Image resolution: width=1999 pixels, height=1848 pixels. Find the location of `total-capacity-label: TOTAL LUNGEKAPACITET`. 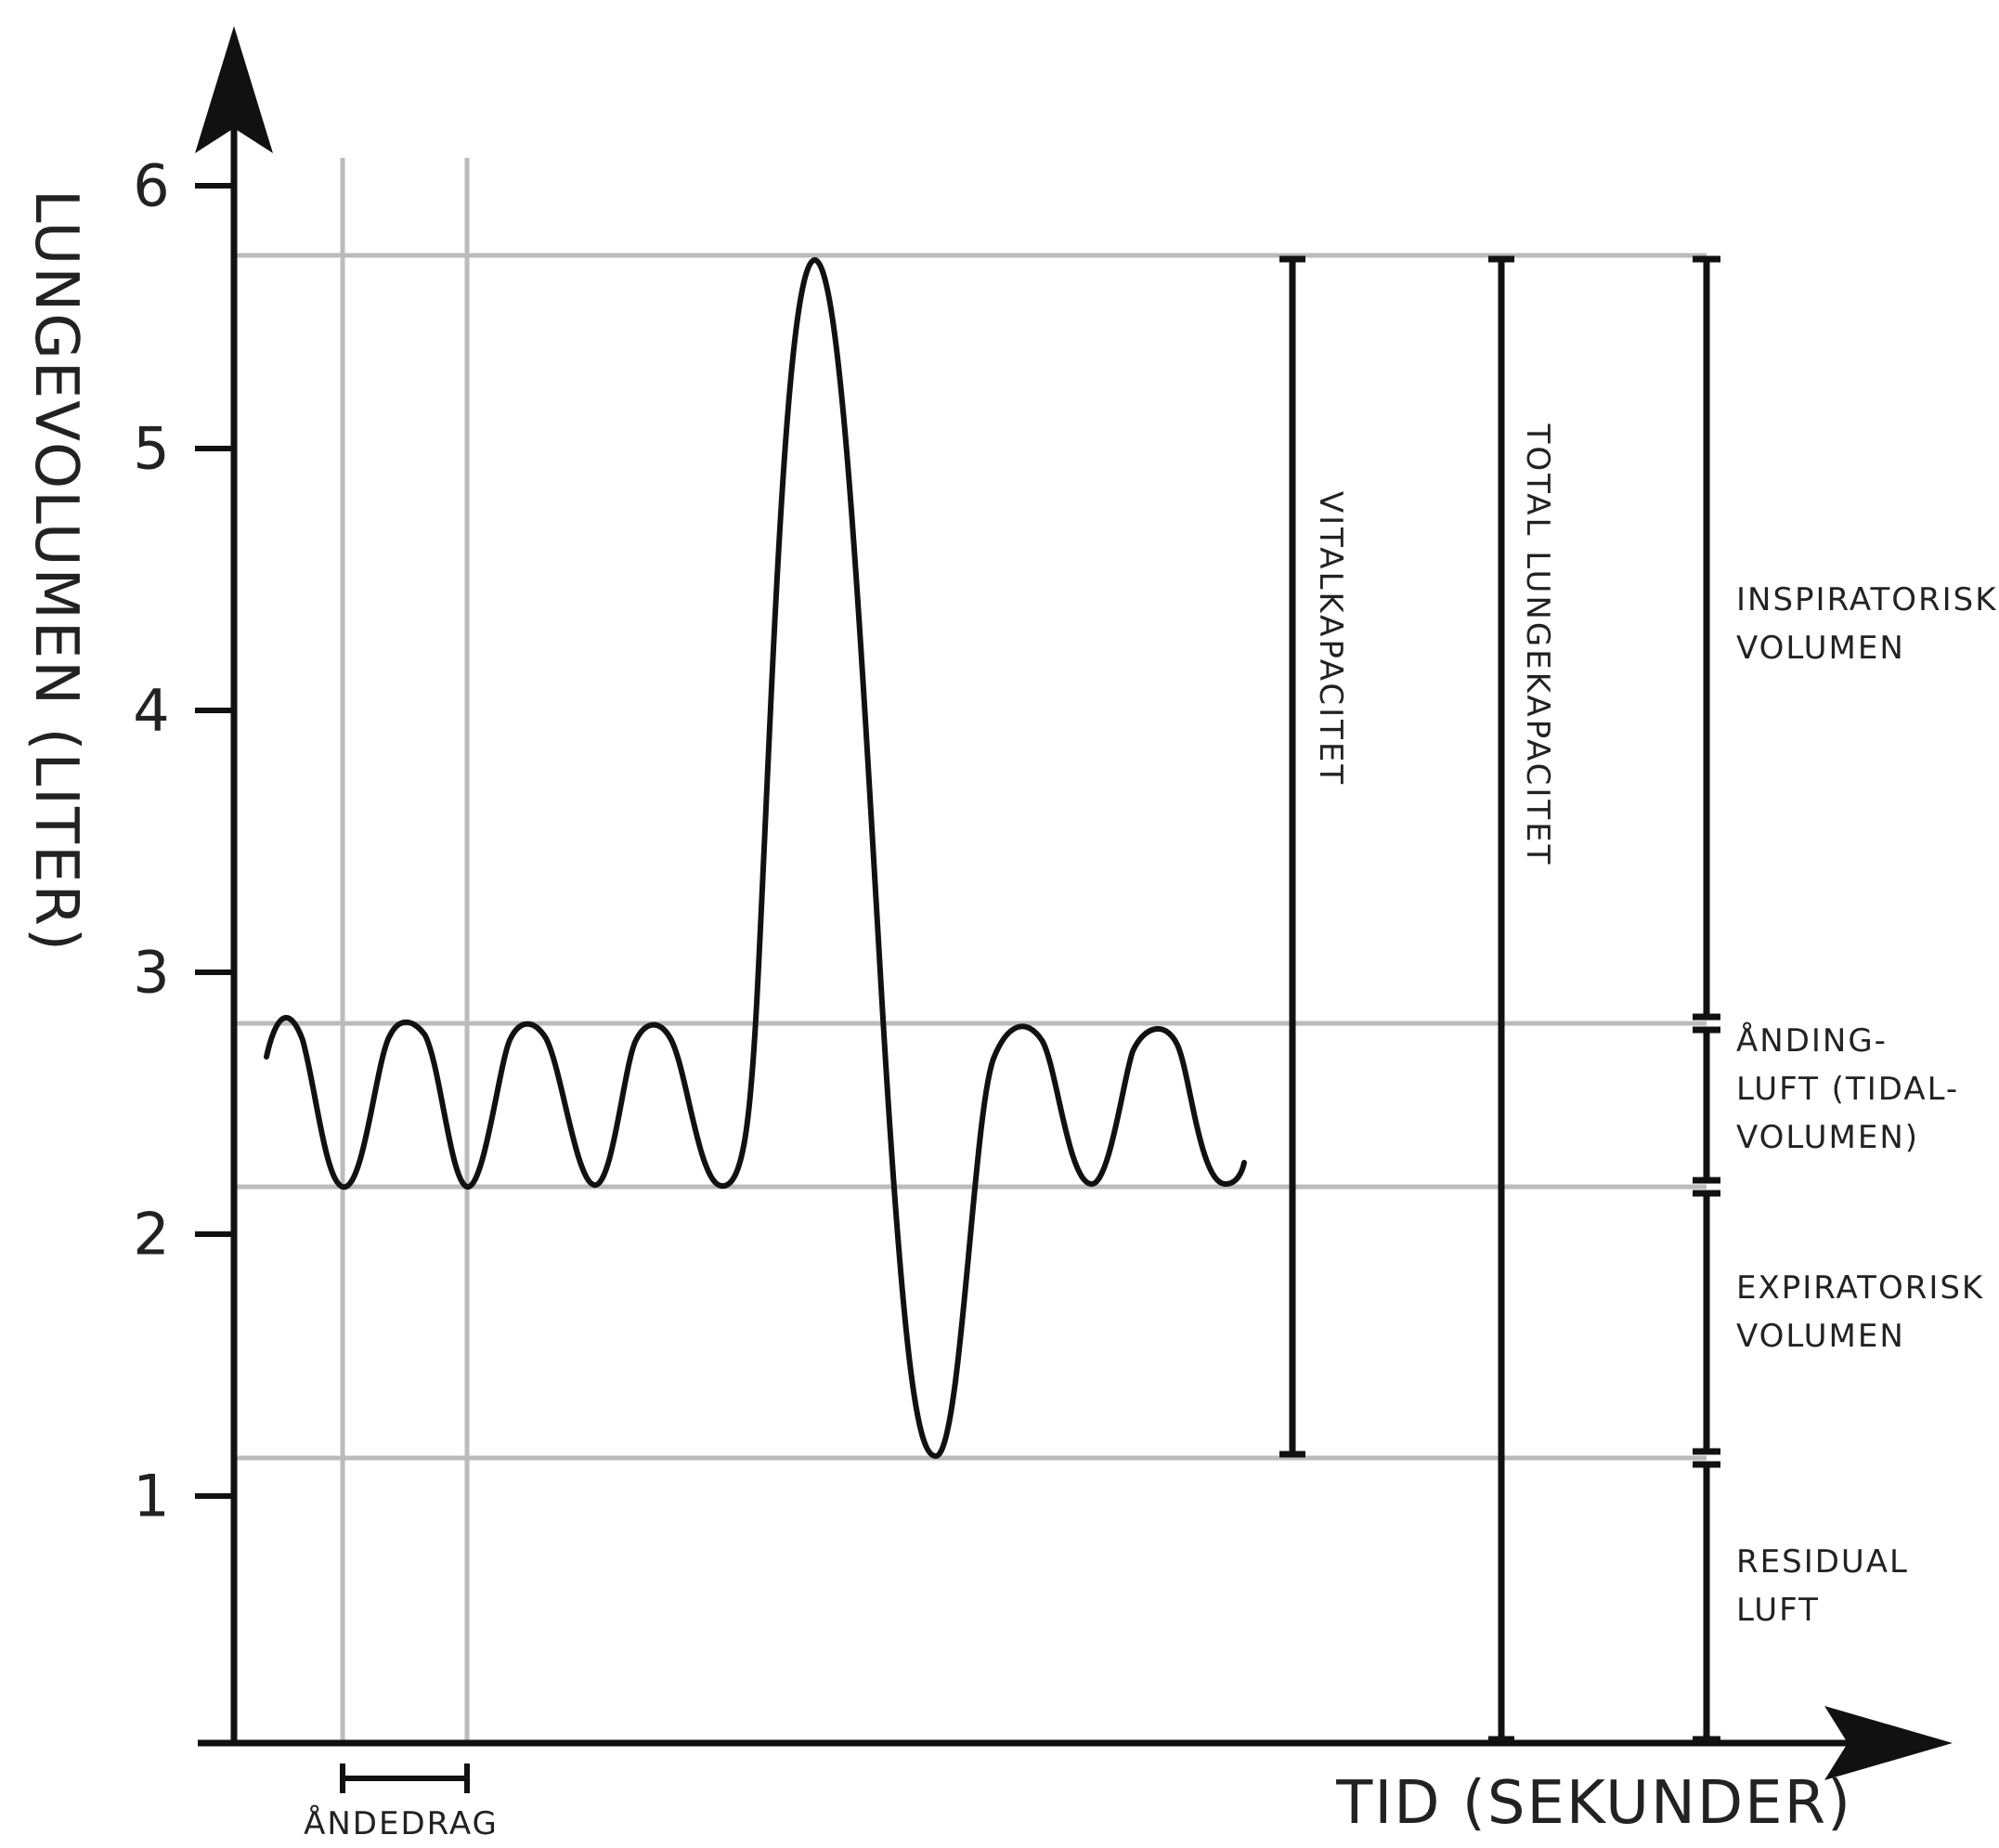

total-capacity-label: TOTAL LUNGEKAPACITET is located at coordinates (1538, 645).